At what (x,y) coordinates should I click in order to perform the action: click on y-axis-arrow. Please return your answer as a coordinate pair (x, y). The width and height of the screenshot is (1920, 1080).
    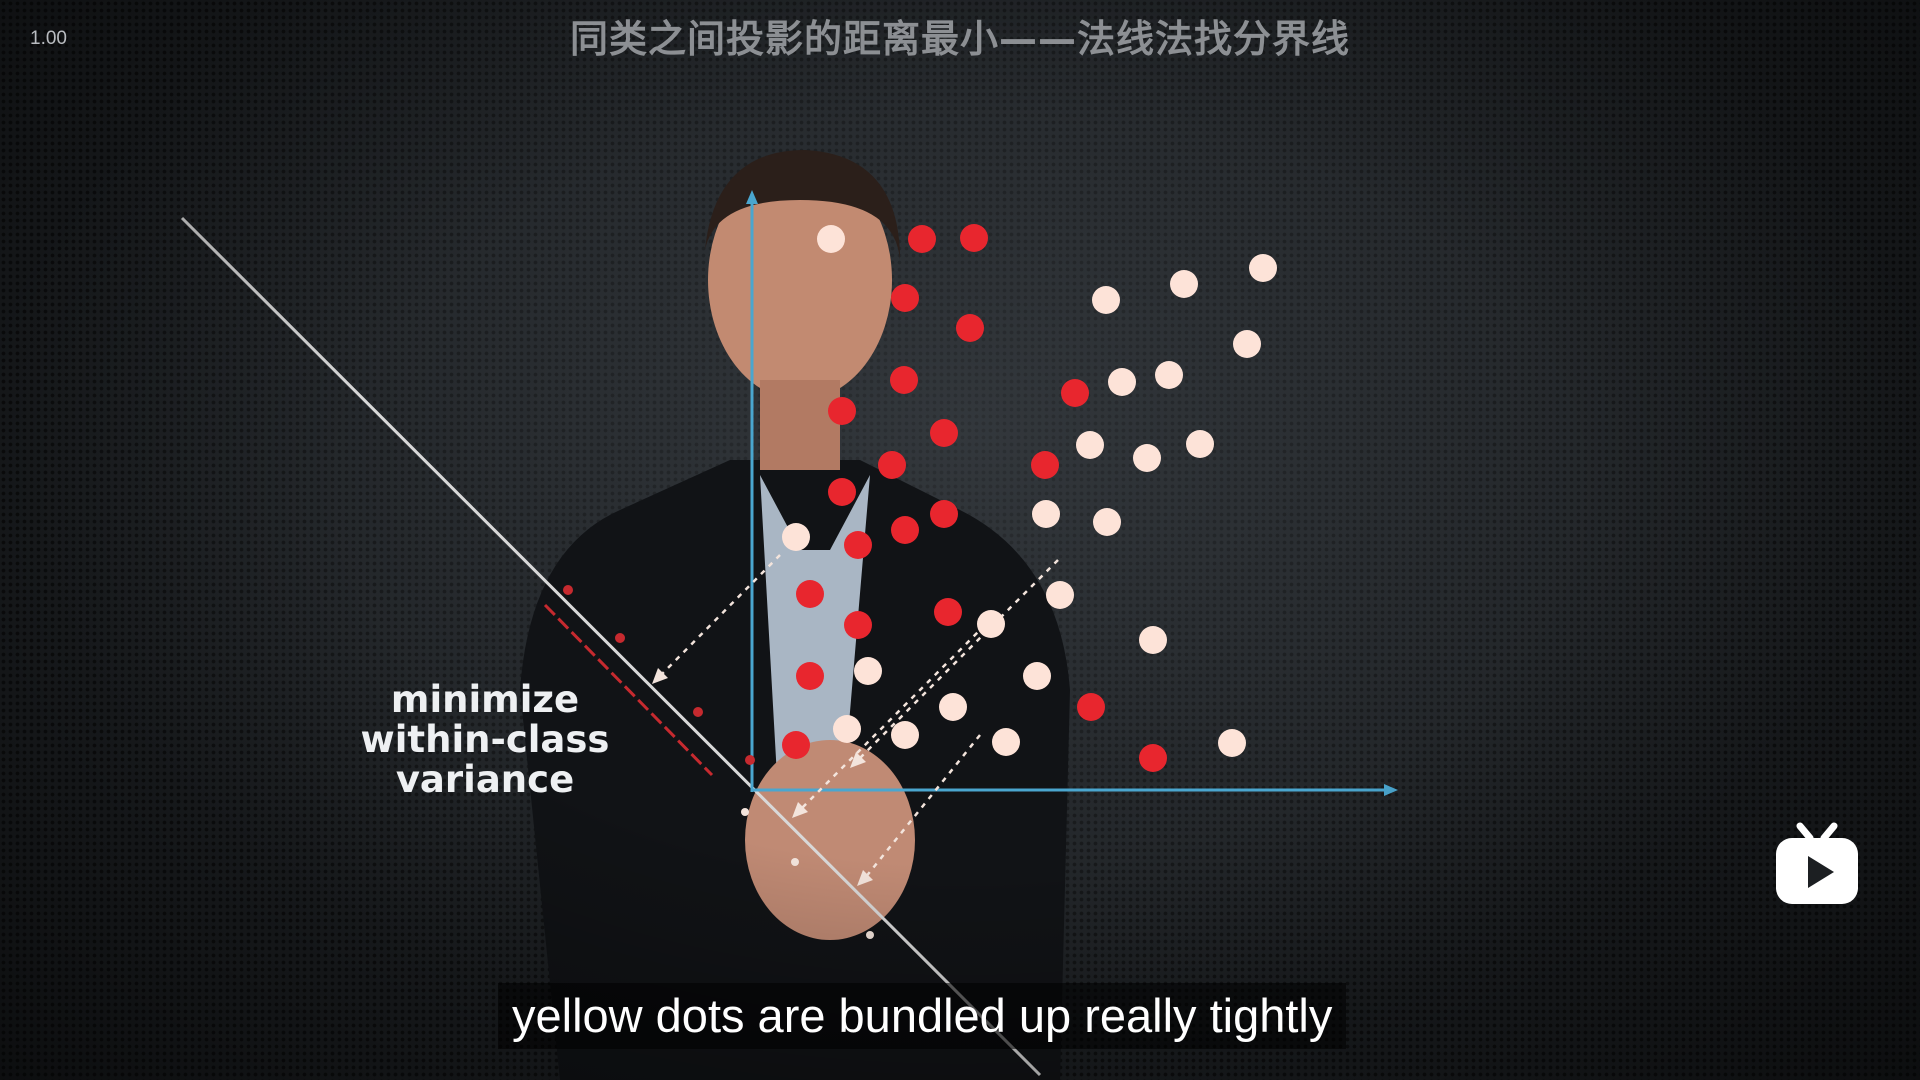
    Looking at the image, I should click on (752, 197).